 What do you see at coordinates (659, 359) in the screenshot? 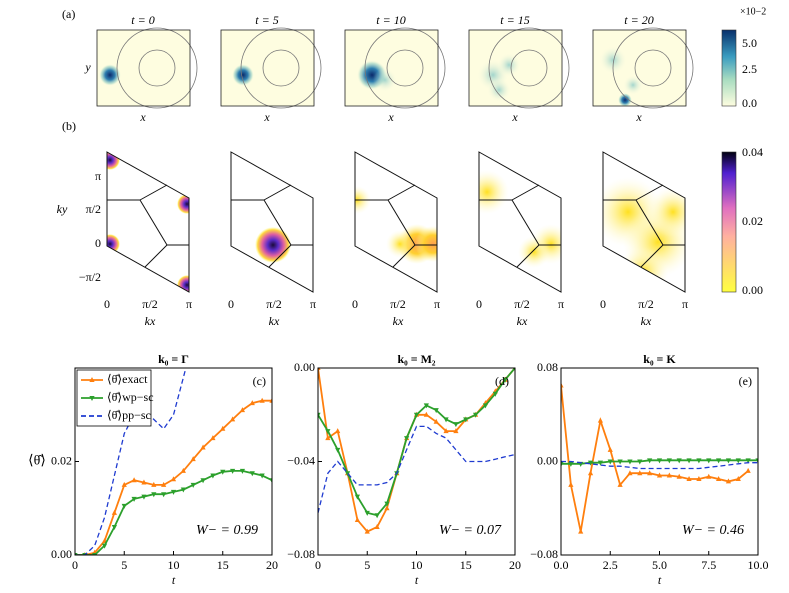
I see `chart-title: k₀ = K` at bounding box center [659, 359].